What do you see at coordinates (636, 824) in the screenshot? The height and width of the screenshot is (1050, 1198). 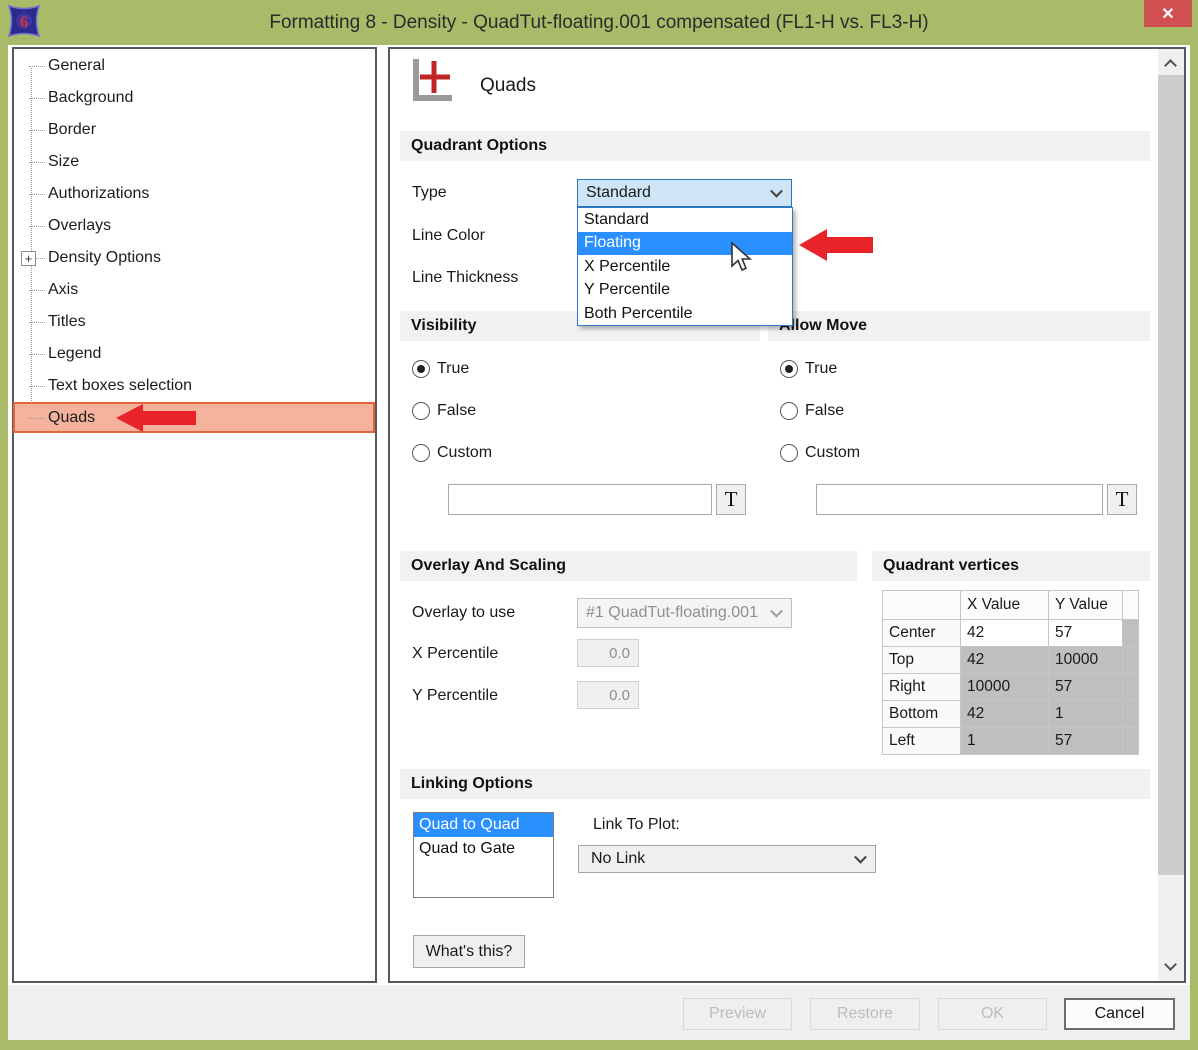 I see `link-to-plot-label: Link To Plot:` at bounding box center [636, 824].